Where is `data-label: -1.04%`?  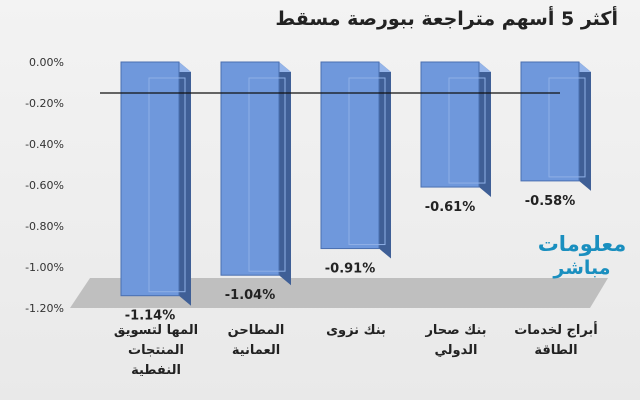
data-label: -1.04% is located at coordinates (250, 295).